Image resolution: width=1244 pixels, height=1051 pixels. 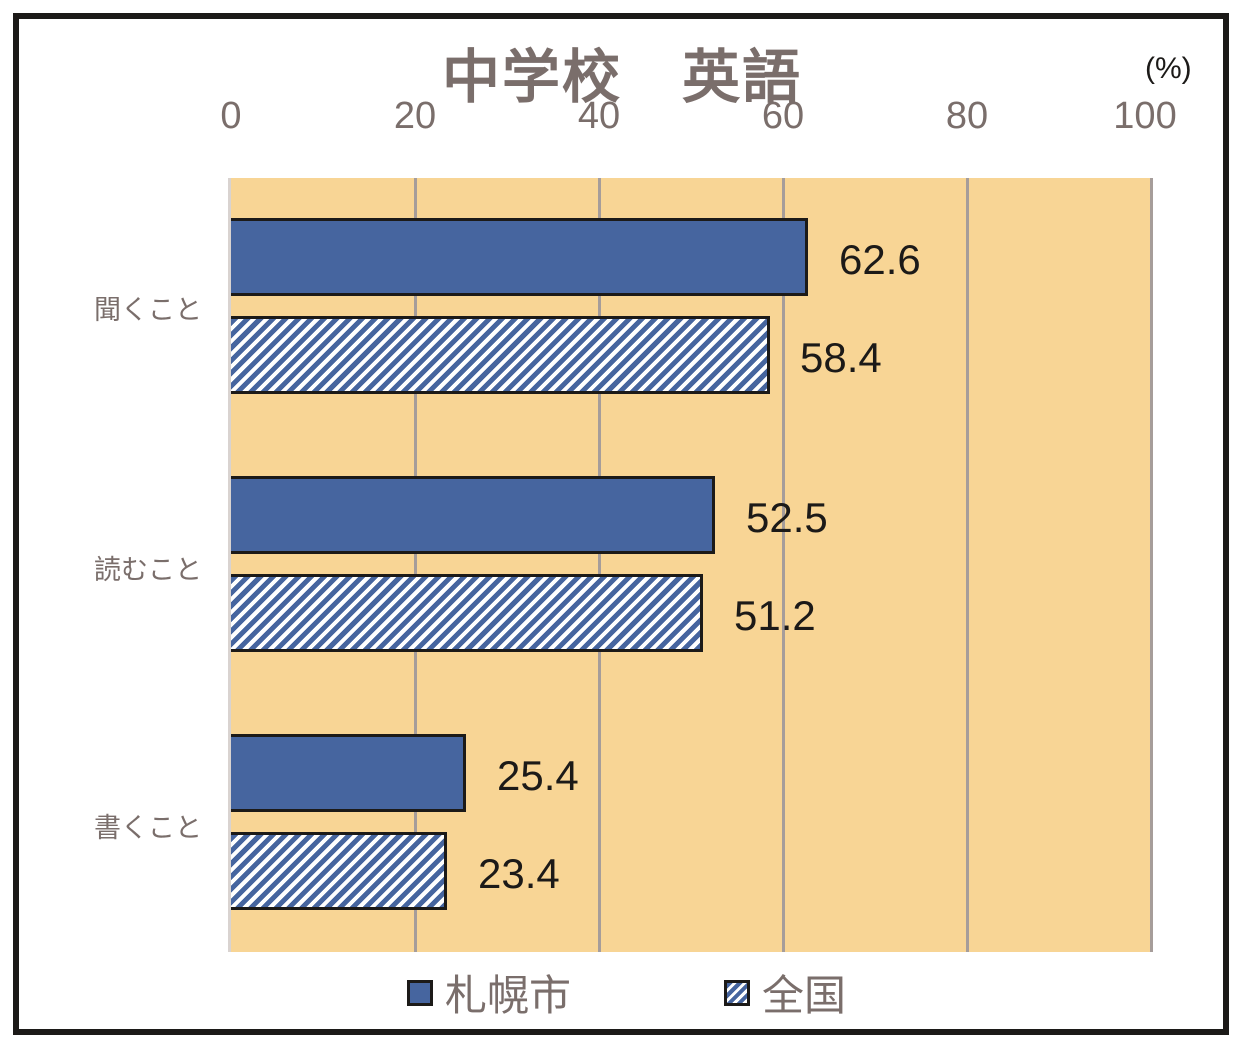 What do you see at coordinates (148, 828) in the screenshot?
I see `category-label-writing: 書くこと` at bounding box center [148, 828].